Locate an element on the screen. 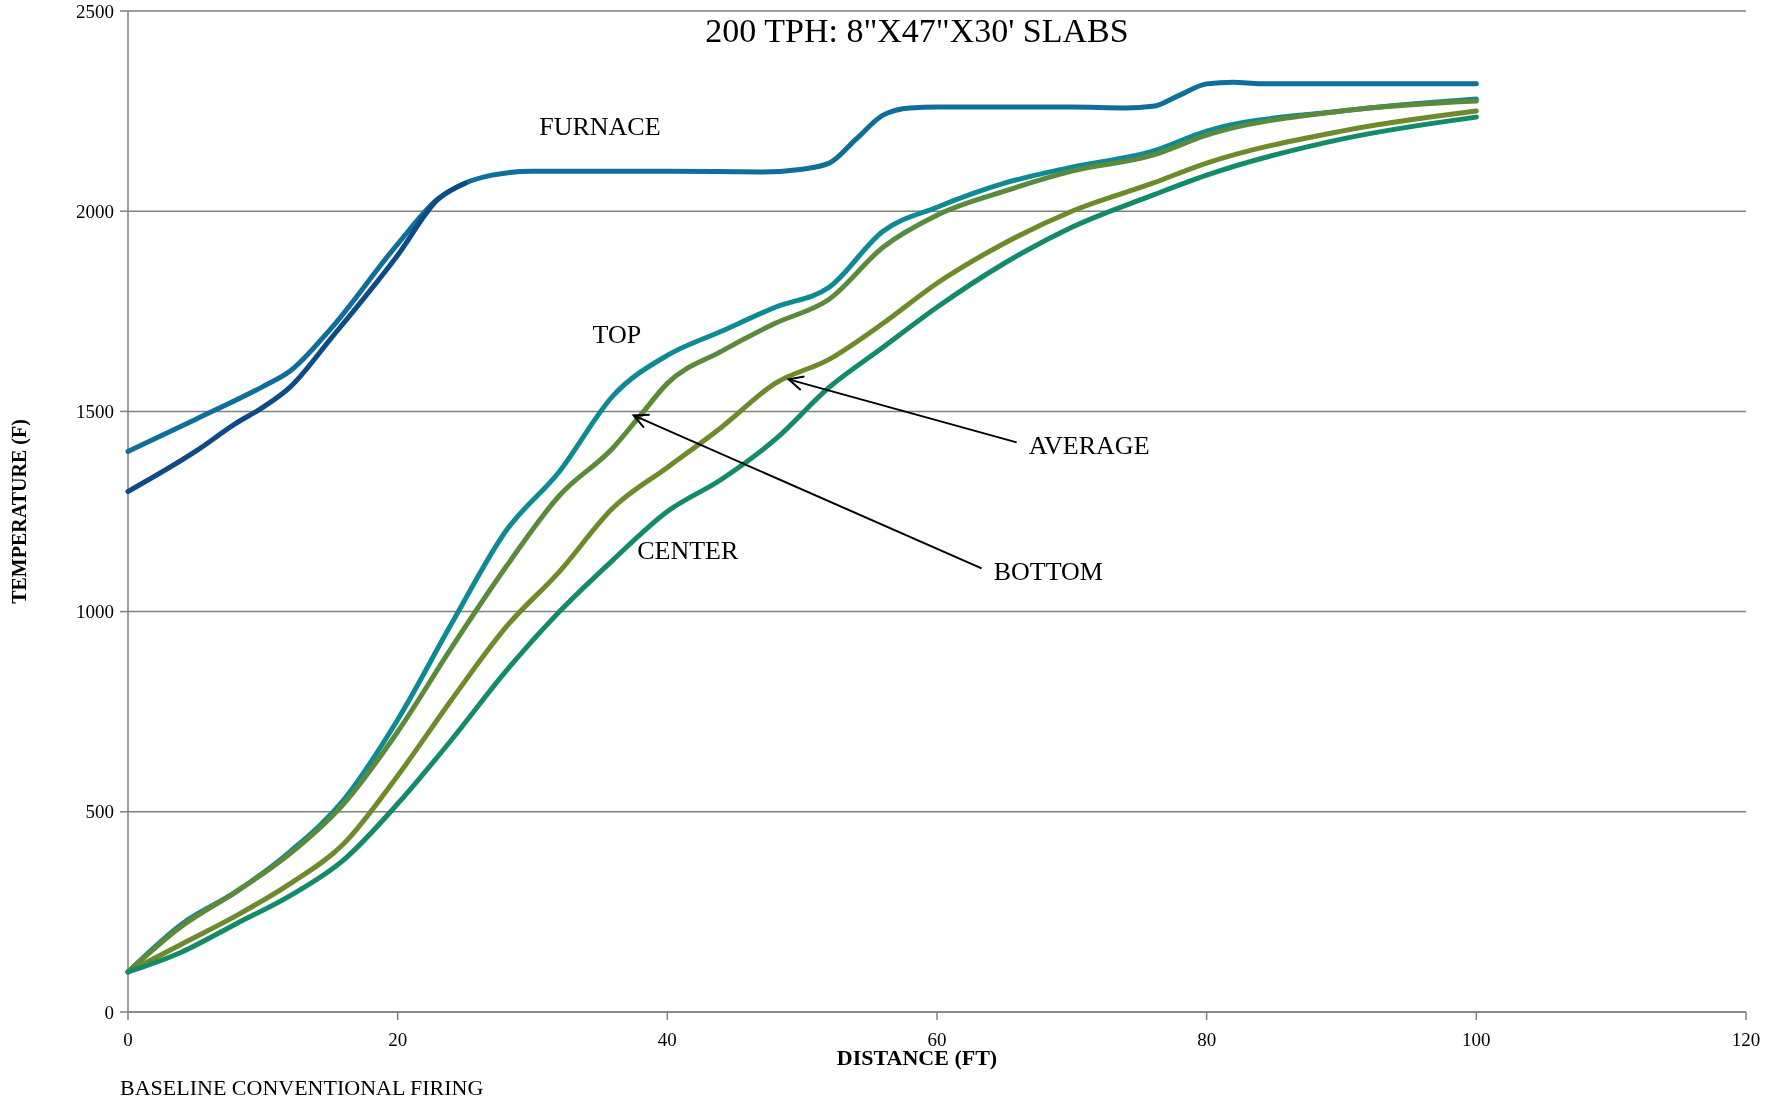  y-tick-label: 1000 is located at coordinates (95, 612).